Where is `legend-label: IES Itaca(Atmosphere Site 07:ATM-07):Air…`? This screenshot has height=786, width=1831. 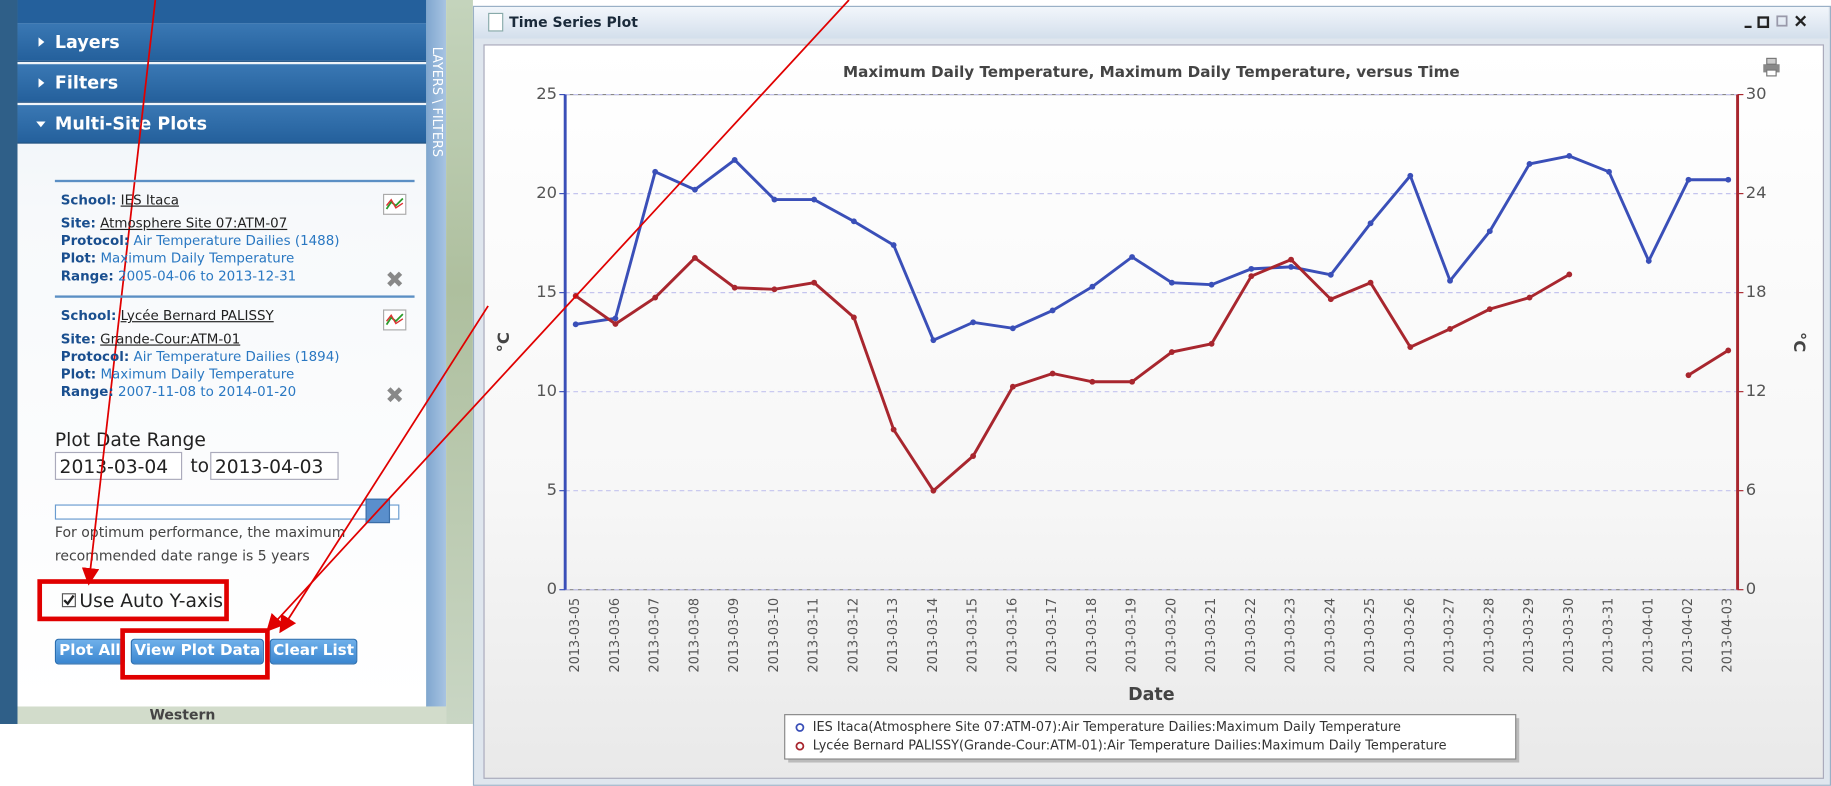
legend-label: IES Itaca(Atmosphere Site 07:ATM-07):Air… is located at coordinates (1107, 727).